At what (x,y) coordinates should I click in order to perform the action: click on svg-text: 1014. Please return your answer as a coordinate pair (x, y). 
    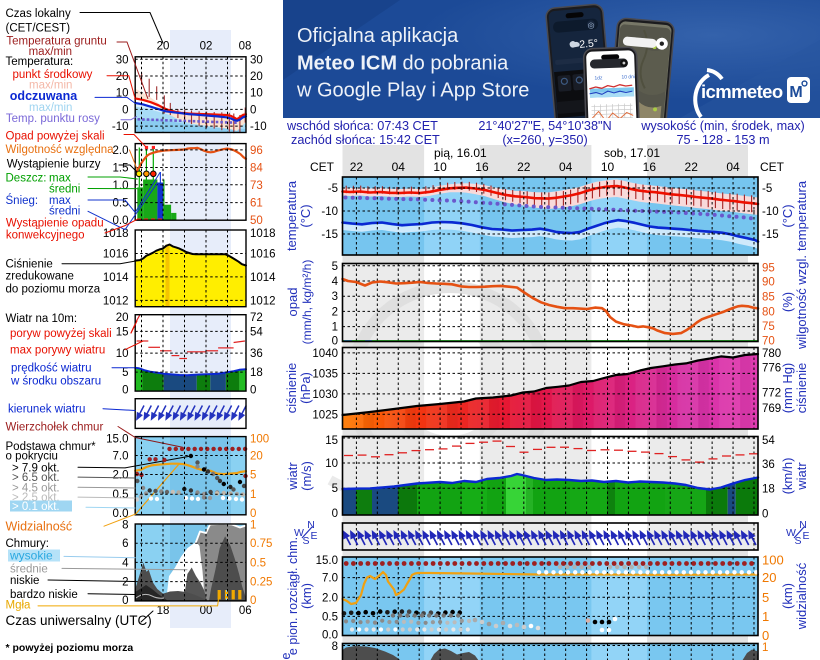
    Looking at the image, I should click on (116, 278).